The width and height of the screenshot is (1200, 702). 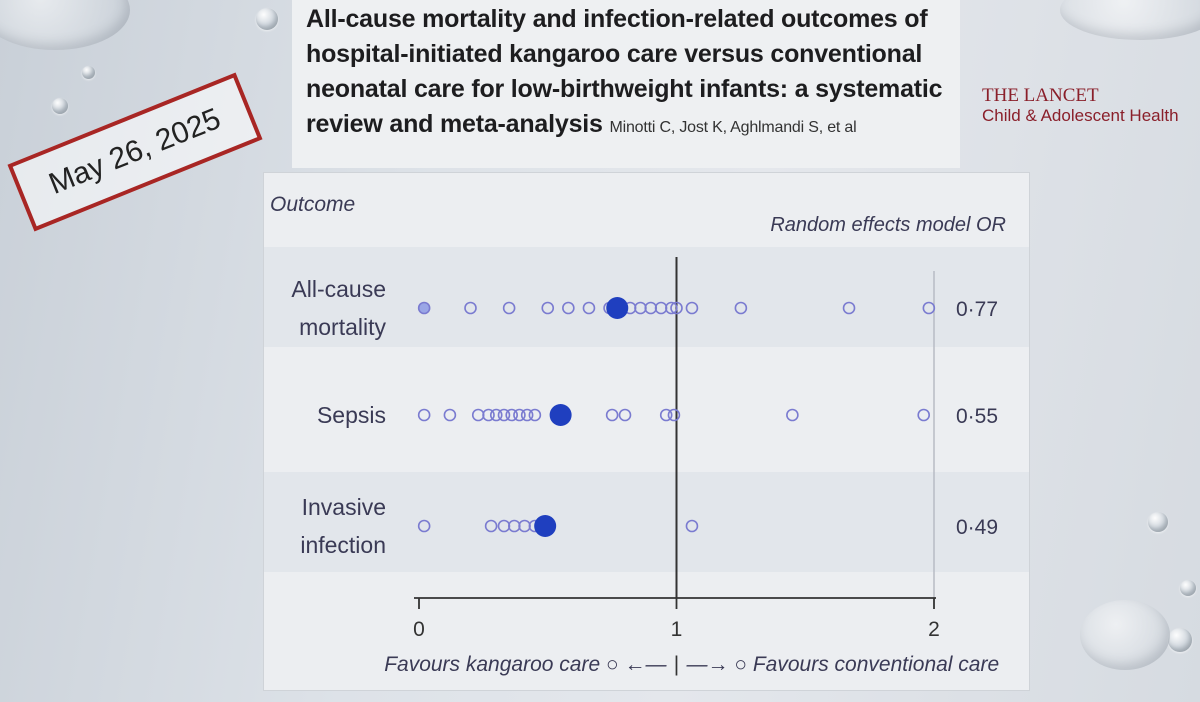 I want to click on date-stamp-text: May 26, 2025, so click(x=135, y=151).